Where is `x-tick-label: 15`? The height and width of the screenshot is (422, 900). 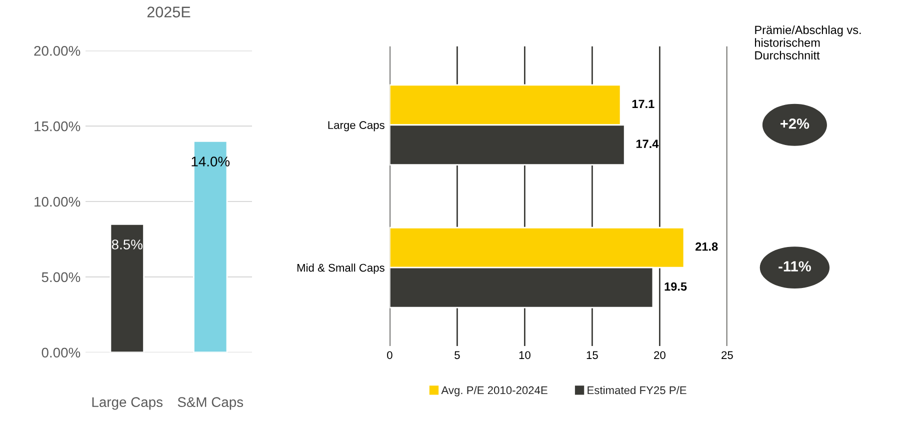
x-tick-label: 15 is located at coordinates (592, 355).